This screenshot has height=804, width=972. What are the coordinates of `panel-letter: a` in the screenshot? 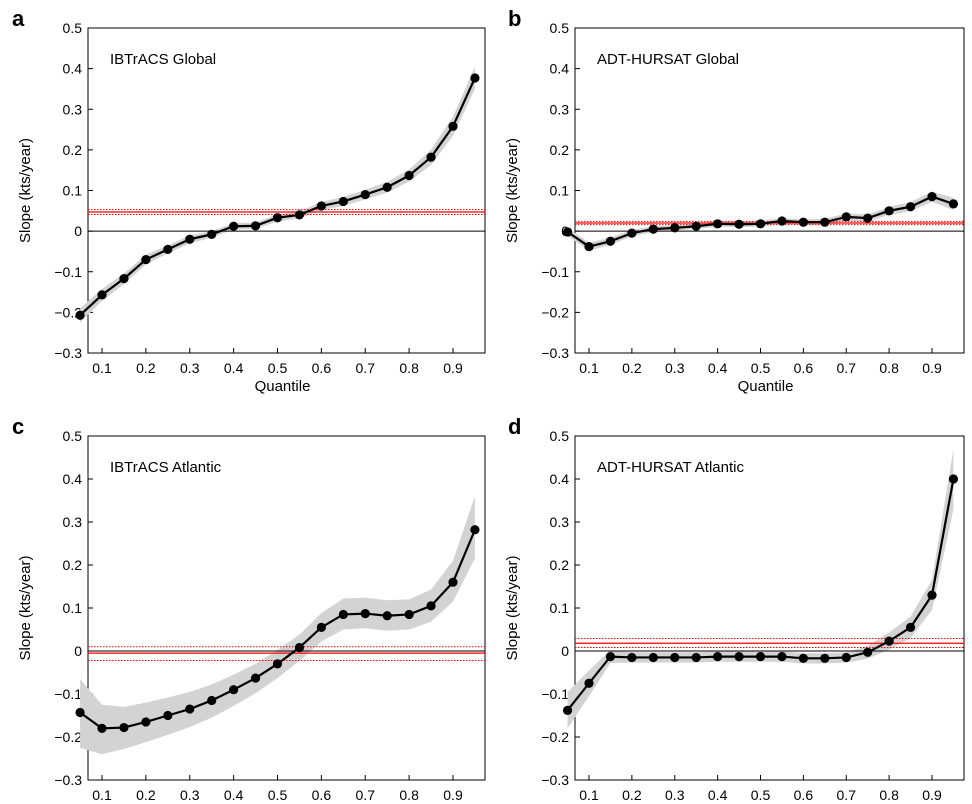 It's located at (18, 18).